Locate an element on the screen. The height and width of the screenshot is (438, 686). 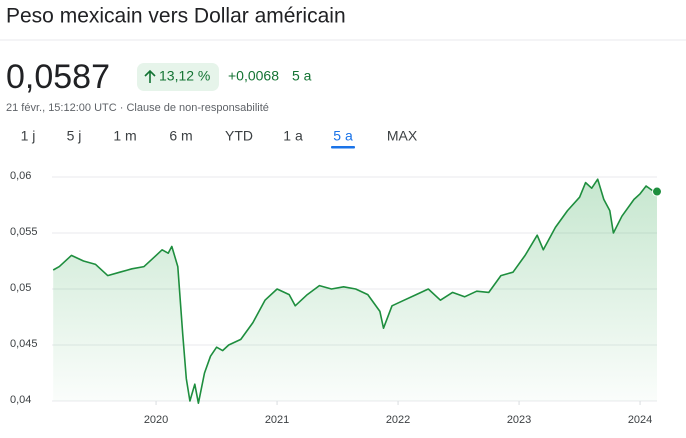
range-tab: 5 j is located at coordinates (74, 136).